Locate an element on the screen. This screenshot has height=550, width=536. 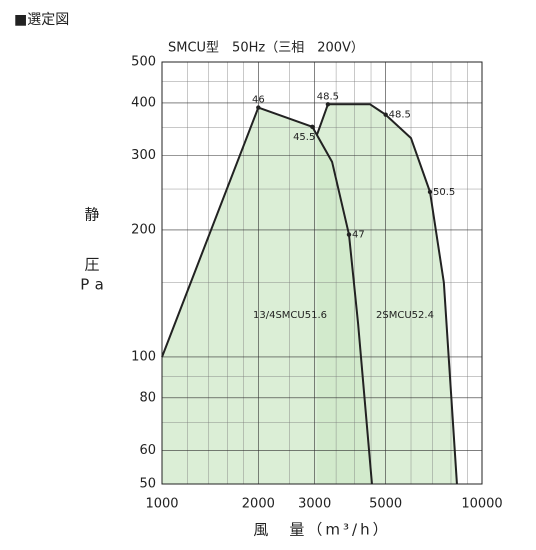
x-tick-label: 3000 is located at coordinates (314, 504).